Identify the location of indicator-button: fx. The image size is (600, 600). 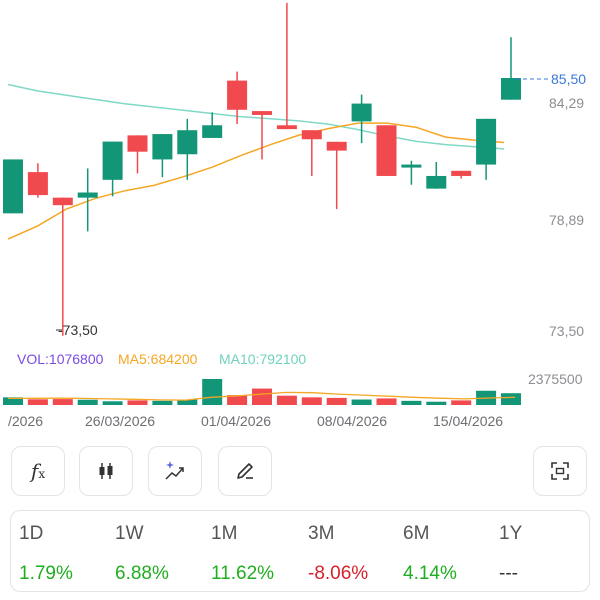
(38, 471).